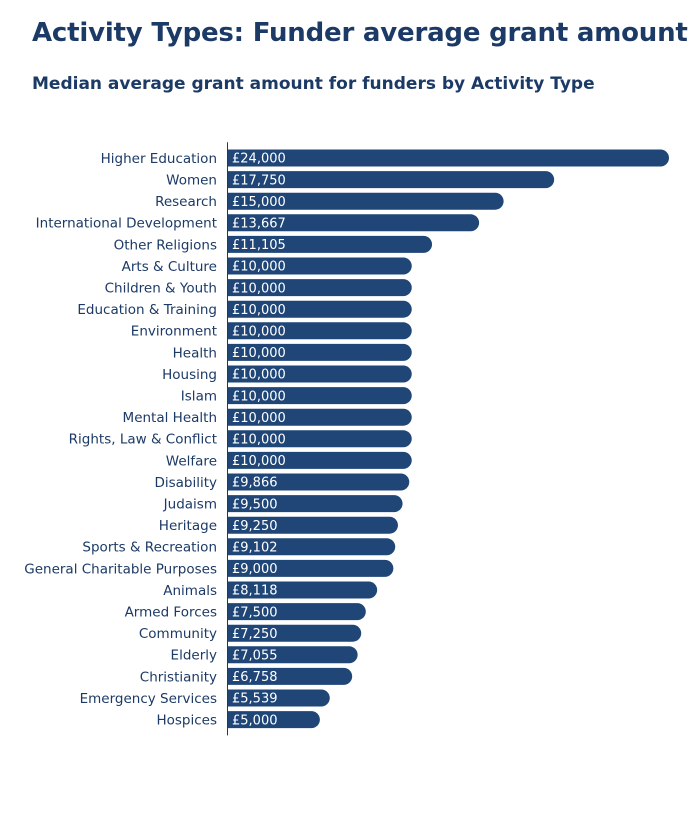 The image size is (700, 813). I want to click on bar-judaism, so click(315, 504).